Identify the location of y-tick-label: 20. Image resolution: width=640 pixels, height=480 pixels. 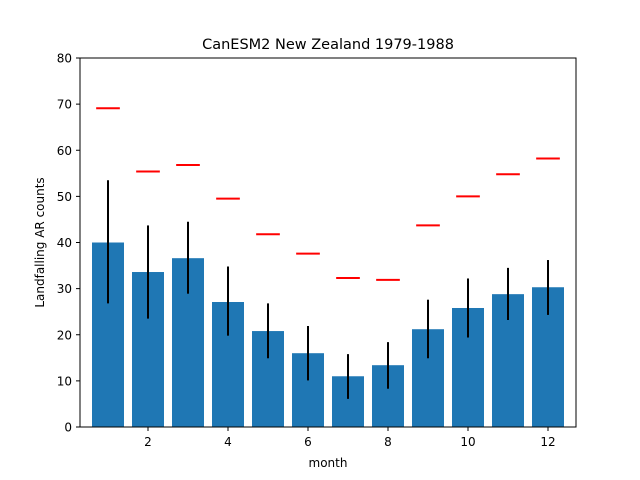
(64, 335).